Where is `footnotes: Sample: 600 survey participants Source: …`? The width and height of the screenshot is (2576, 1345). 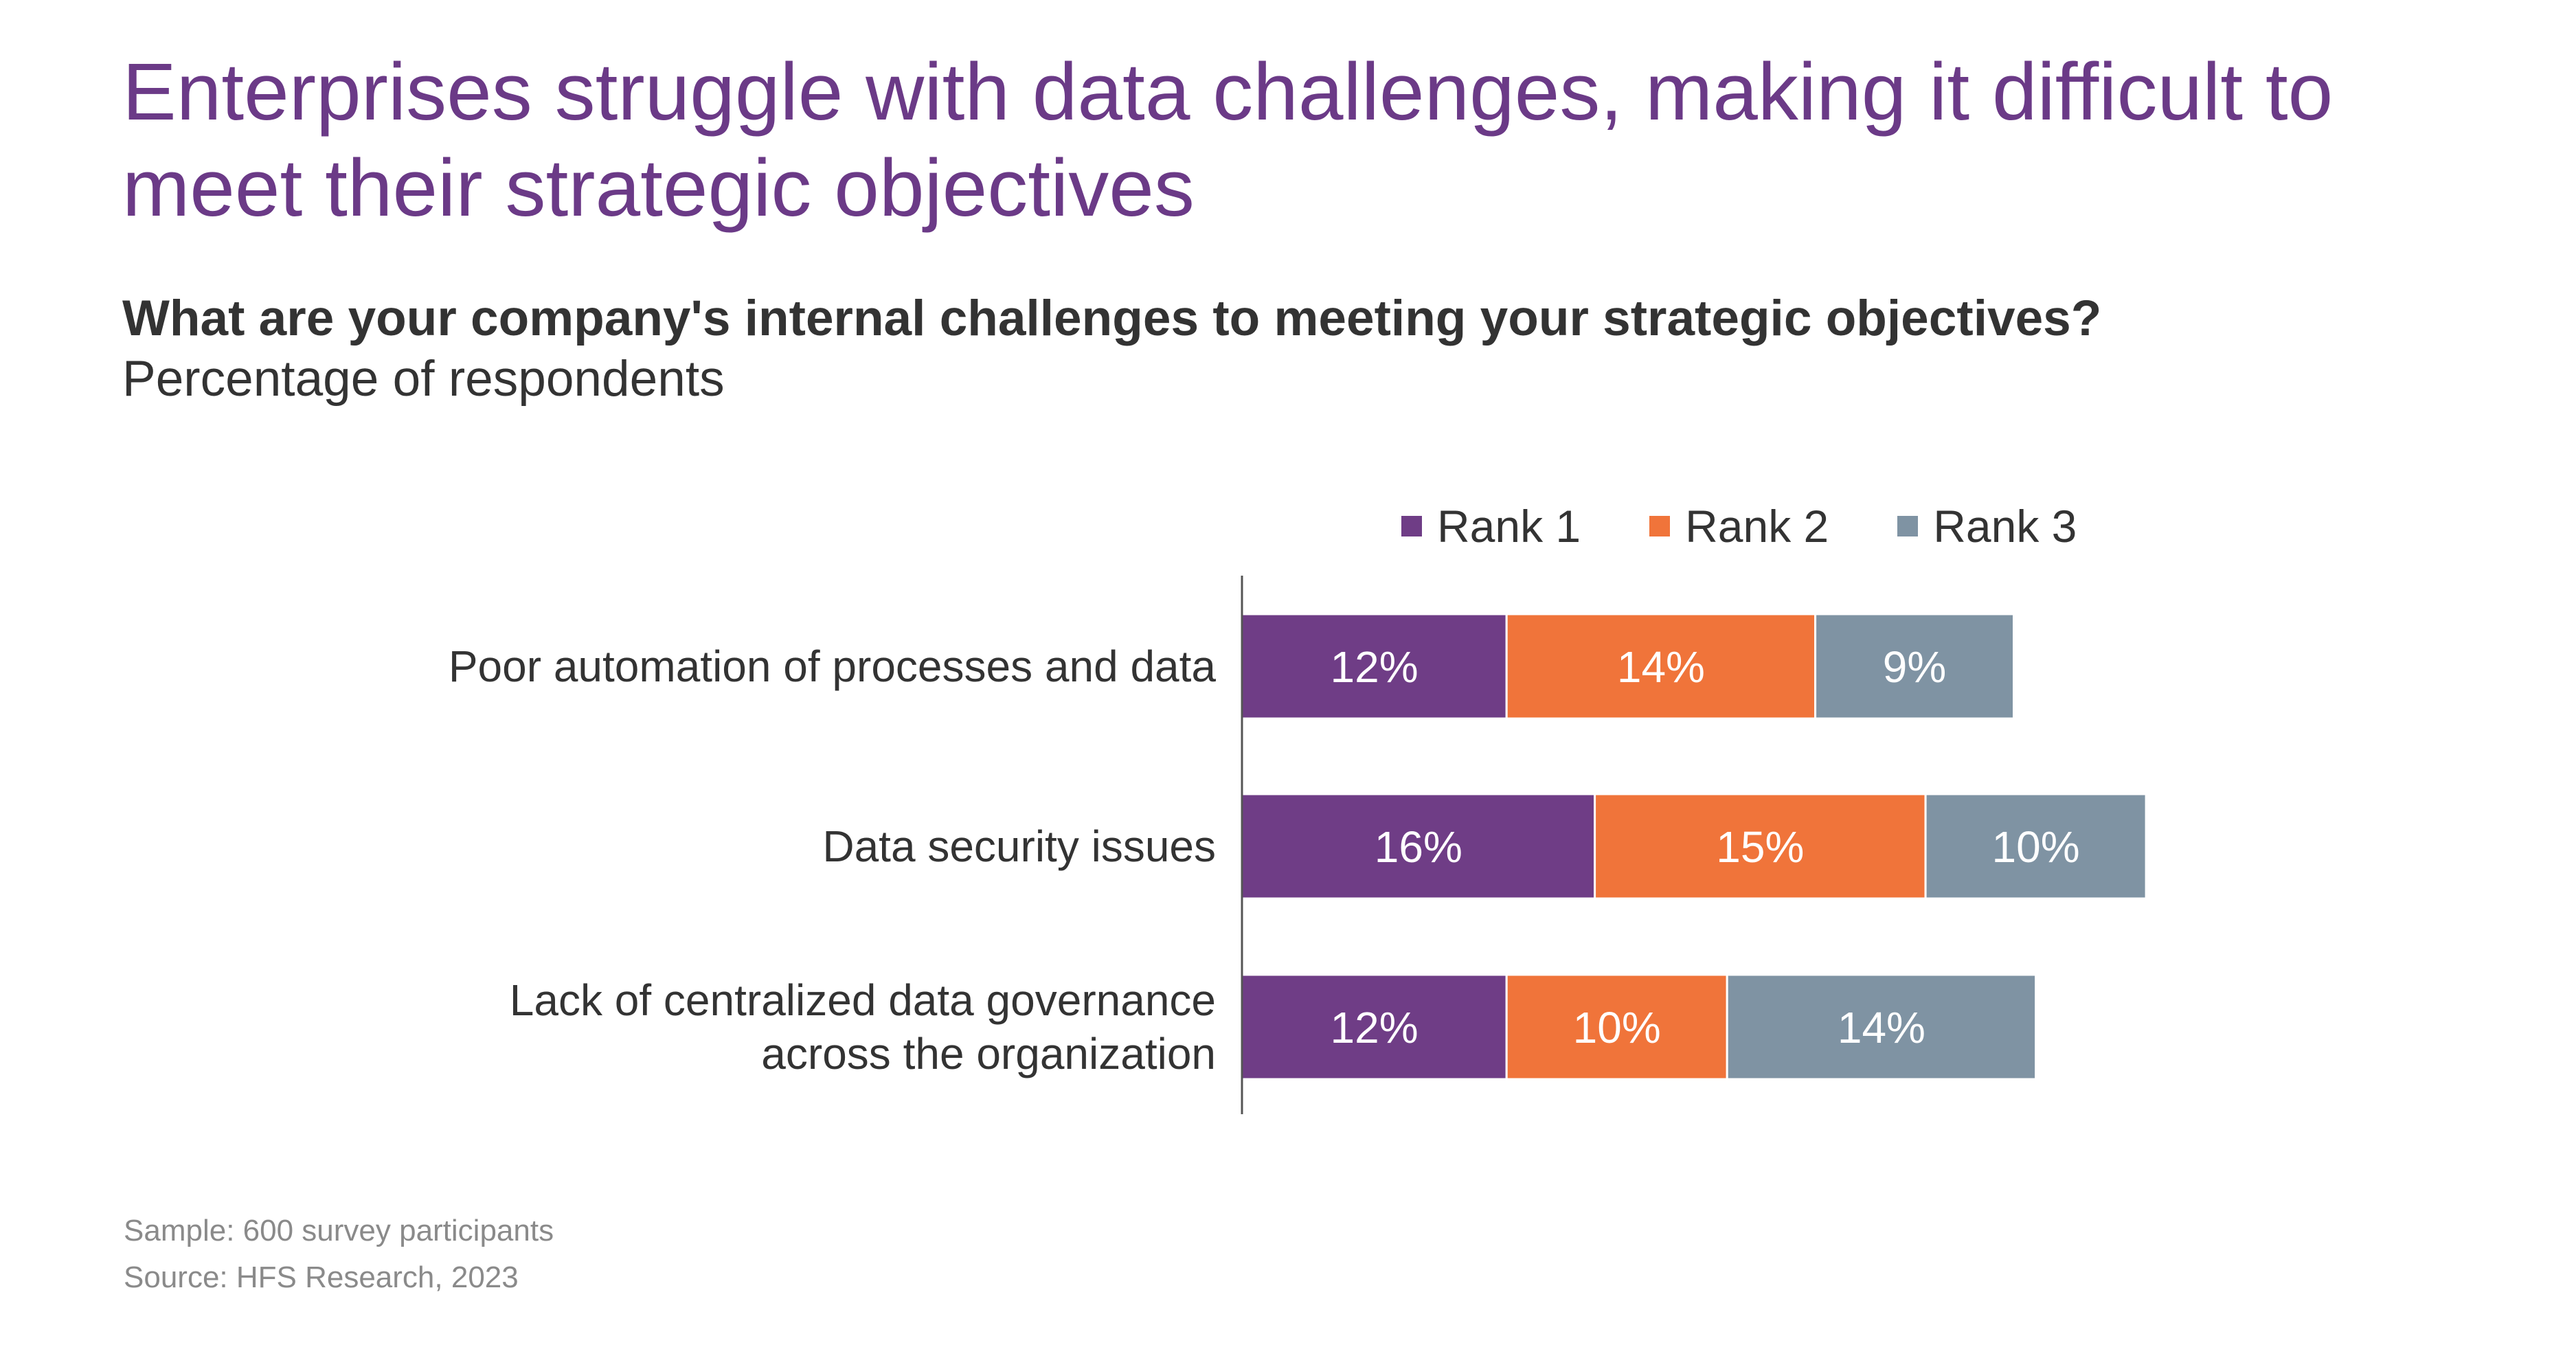 footnotes: Sample: 600 survey participants Source: … is located at coordinates (339, 1254).